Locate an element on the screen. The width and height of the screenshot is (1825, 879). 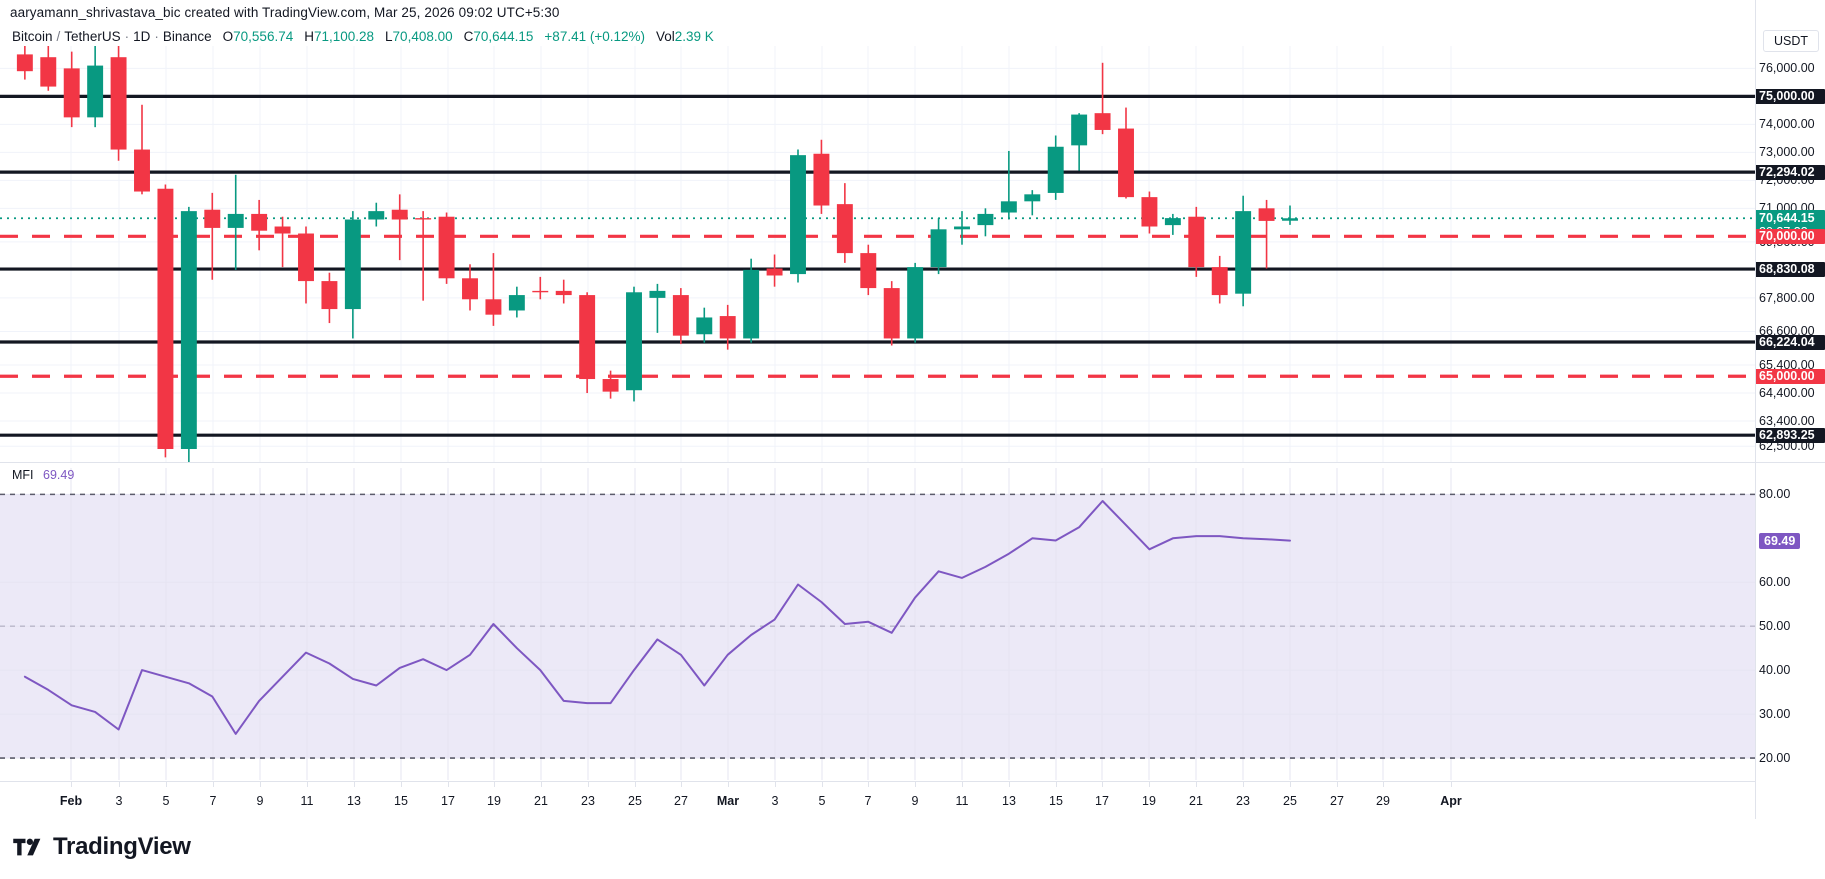
price-alert-label: 70,000.00 is located at coordinates (1790, 237).